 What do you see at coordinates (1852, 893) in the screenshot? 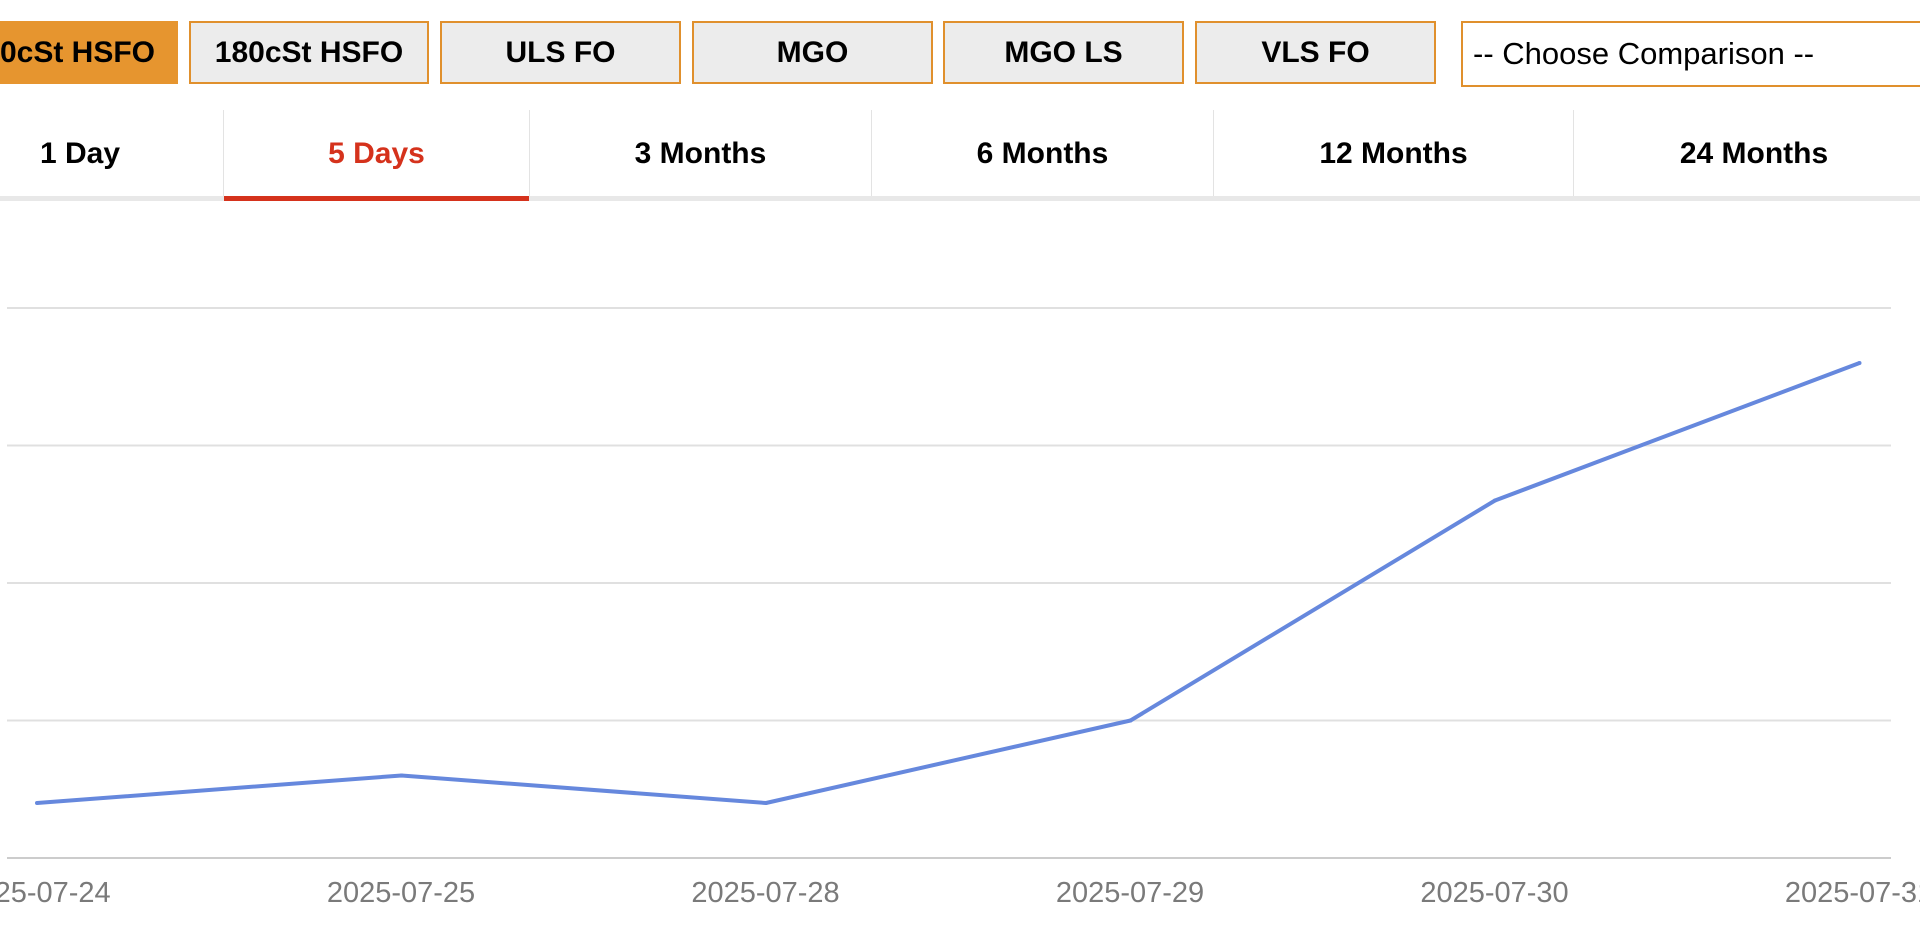
I see `x-tick-label: 2025-07-31` at bounding box center [1852, 893].